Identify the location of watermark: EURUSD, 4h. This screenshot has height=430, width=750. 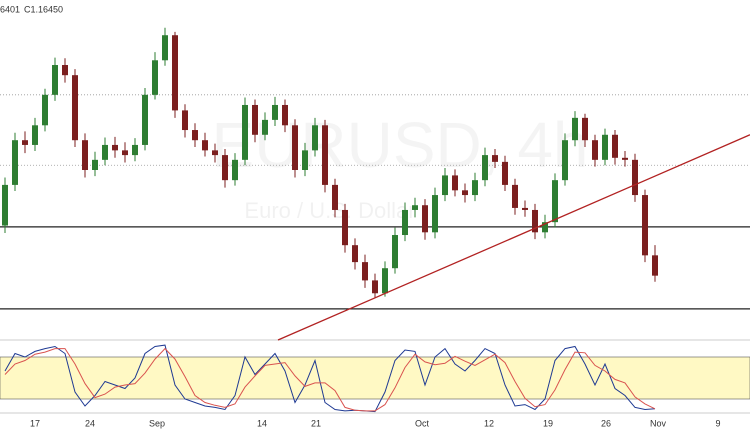
(400, 145).